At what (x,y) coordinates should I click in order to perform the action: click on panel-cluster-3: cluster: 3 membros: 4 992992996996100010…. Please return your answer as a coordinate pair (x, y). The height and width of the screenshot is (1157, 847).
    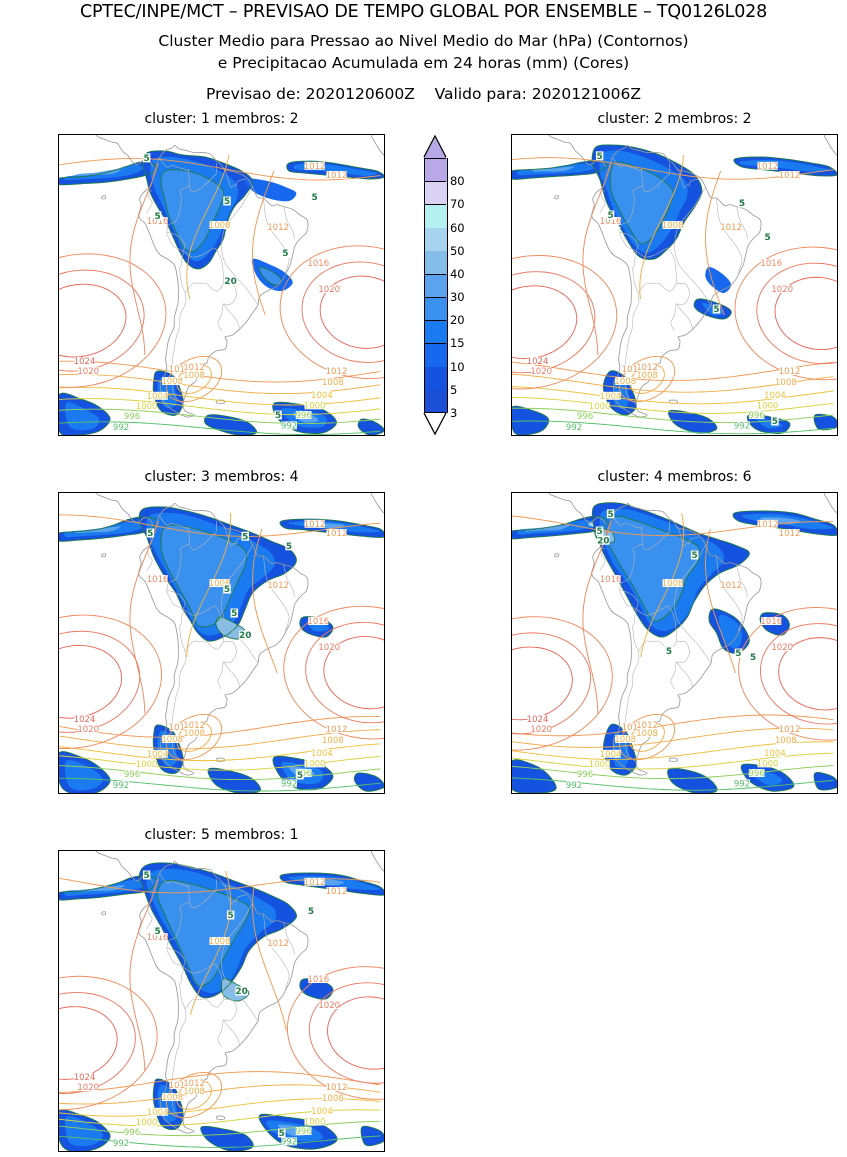
    Looking at the image, I should click on (221, 631).